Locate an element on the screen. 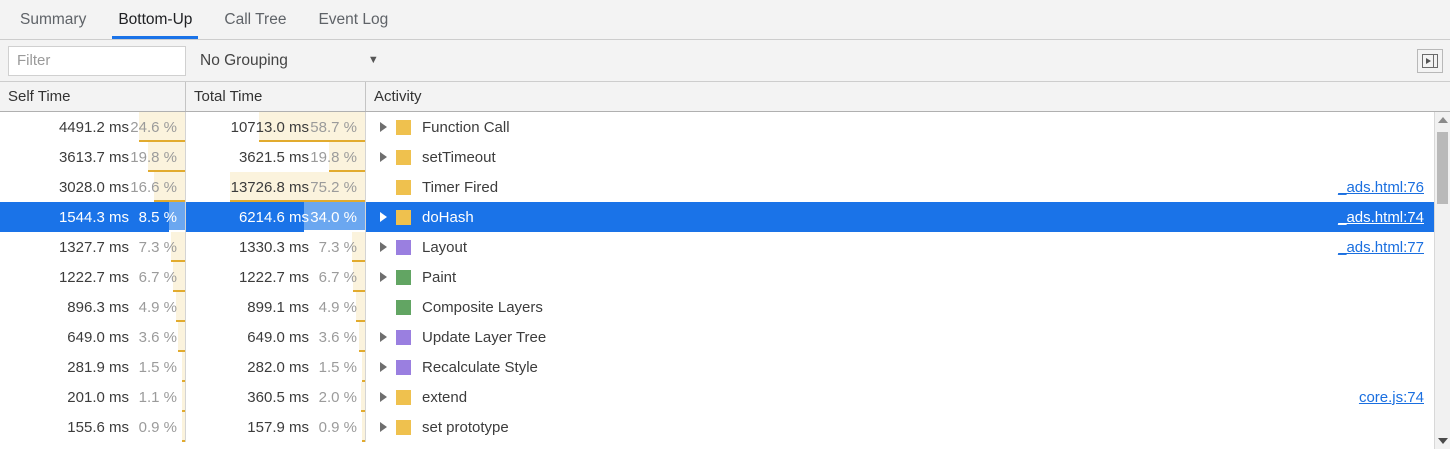 Image resolution: width=1450 pixels, height=449 pixels. total-time-value: 3621.5 ms is located at coordinates (273, 157).